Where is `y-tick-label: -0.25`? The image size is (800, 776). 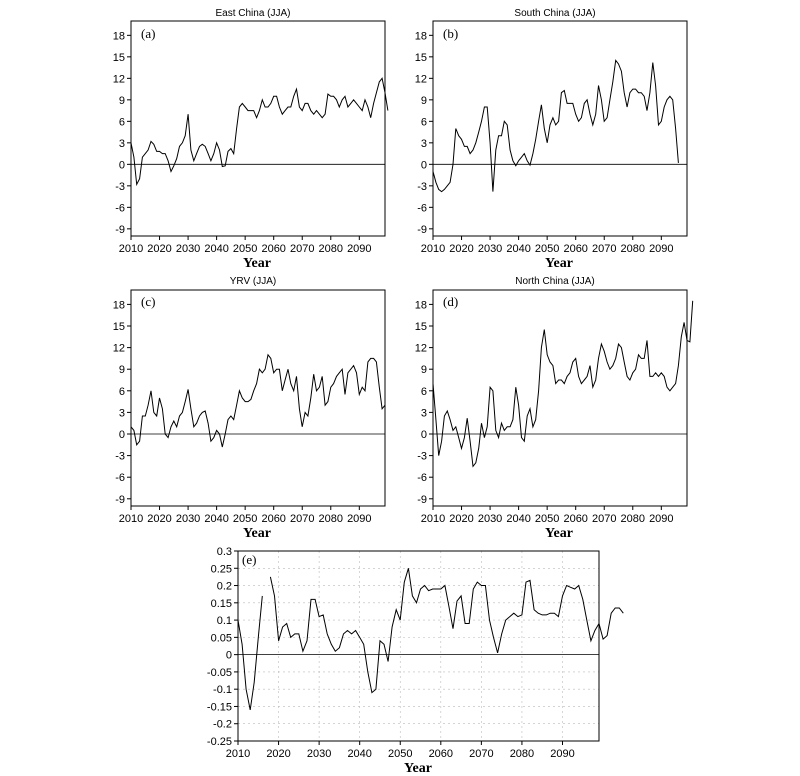
y-tick-label: -0.25 is located at coordinates (219, 742).